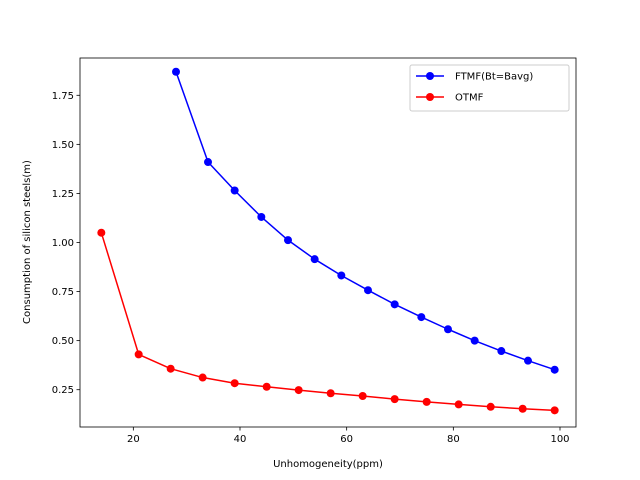 This screenshot has width=640, height=480. Describe the element at coordinates (494, 77) in the screenshot. I see `legend-label: FTMF(Bt=Bavg)` at that location.